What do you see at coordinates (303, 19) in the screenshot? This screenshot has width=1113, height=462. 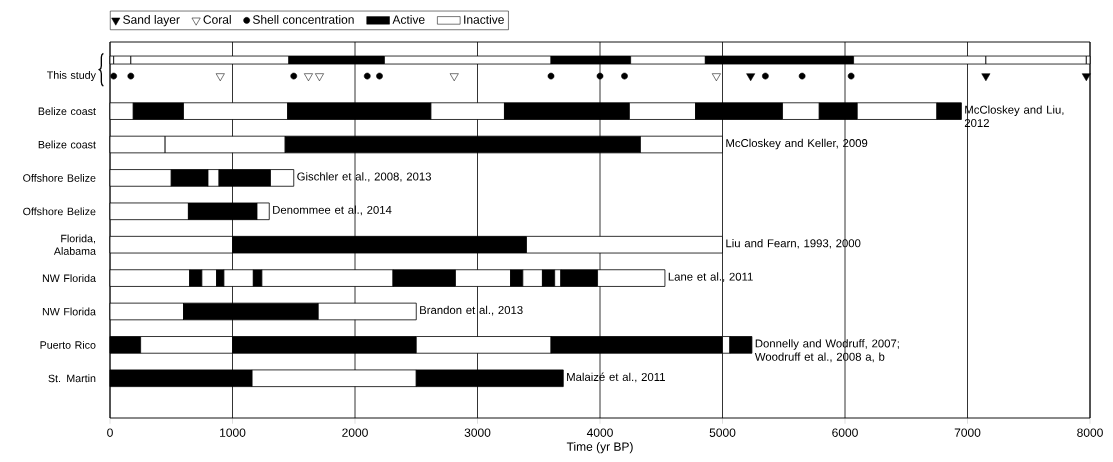 I see `legend-label: Shell concentration` at bounding box center [303, 19].